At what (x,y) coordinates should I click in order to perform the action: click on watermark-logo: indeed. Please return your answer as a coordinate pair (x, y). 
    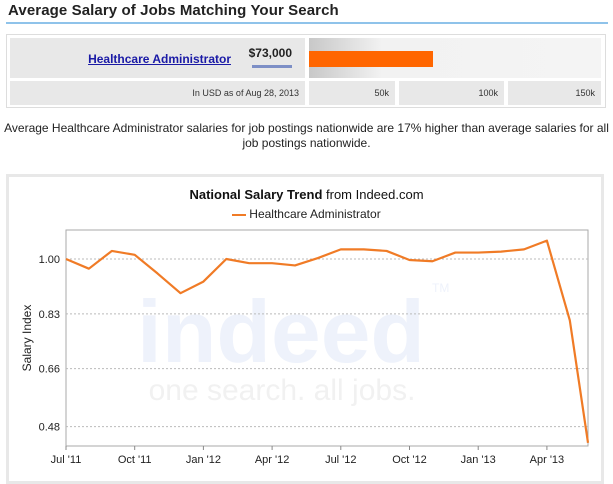
    Looking at the image, I should click on (281, 331).